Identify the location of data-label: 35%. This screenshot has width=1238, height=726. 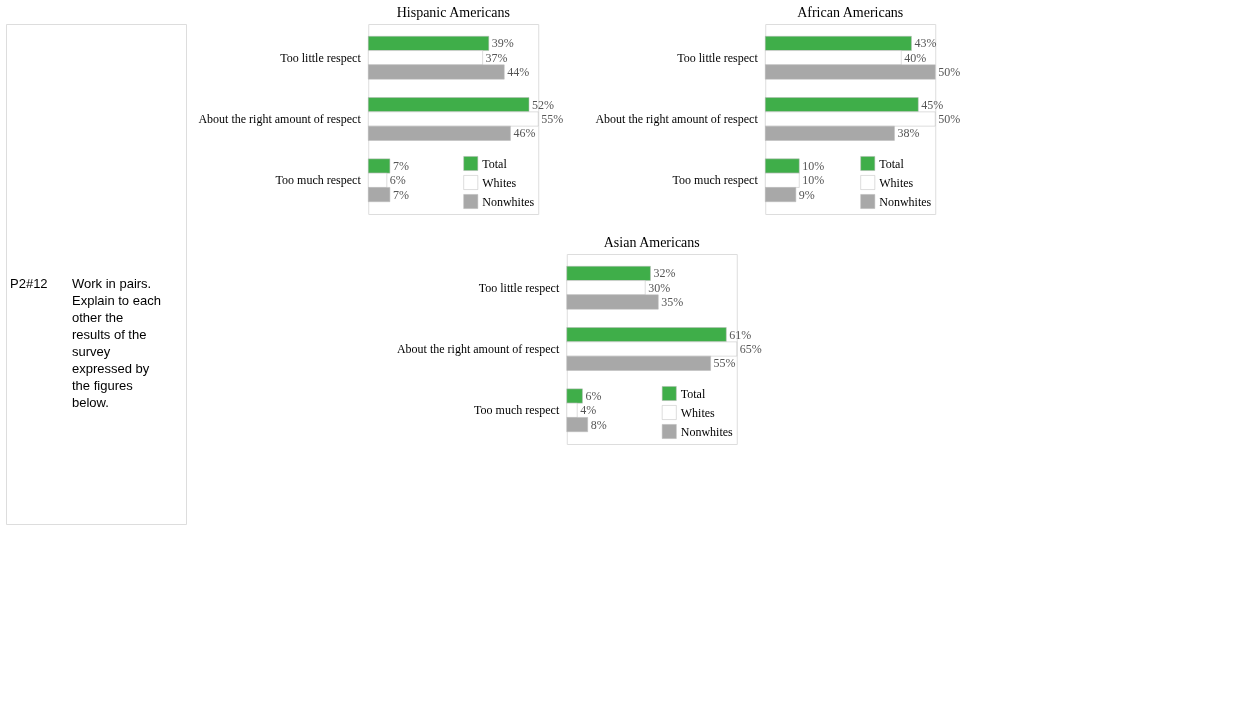
(672, 302).